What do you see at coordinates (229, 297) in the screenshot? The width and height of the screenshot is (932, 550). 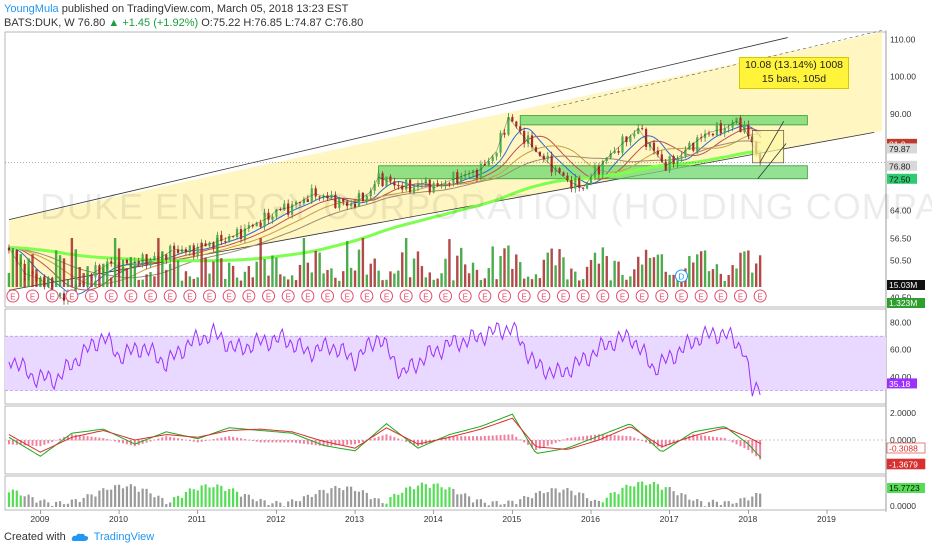 I see `earnings-marker-label-11: E` at bounding box center [229, 297].